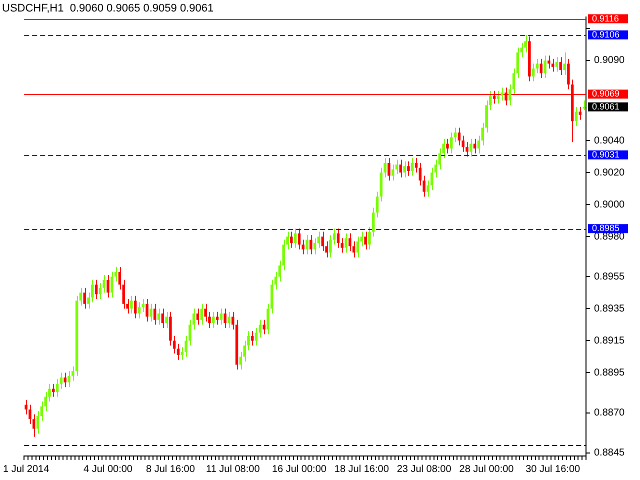  What do you see at coordinates (26, 469) in the screenshot?
I see `x-tick-label: 1 Jul 2014` at bounding box center [26, 469].